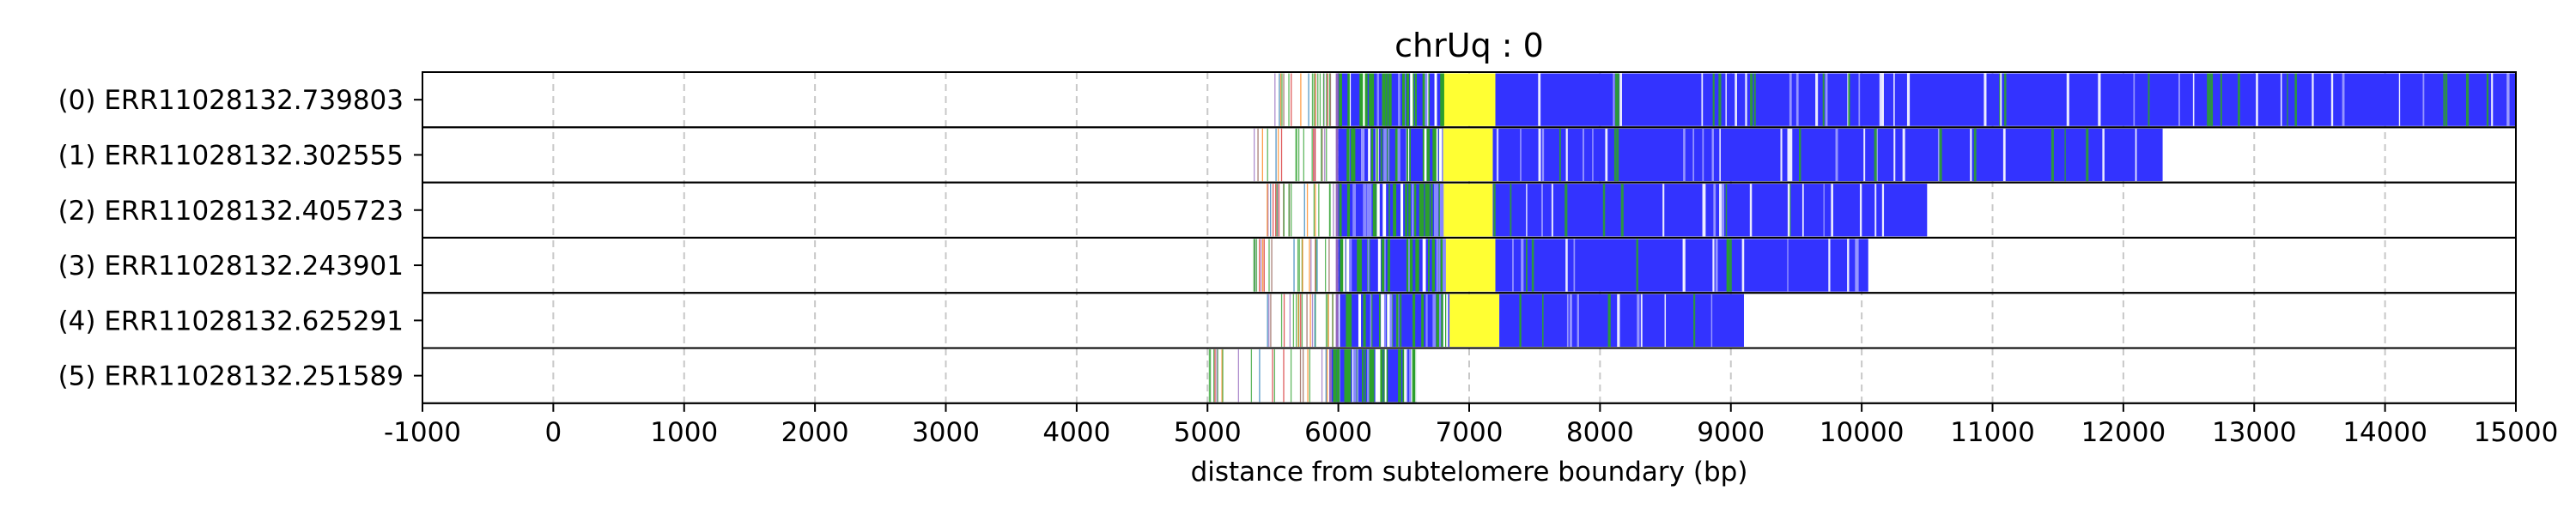 This screenshot has width=2576, height=515. What do you see at coordinates (2254, 432) in the screenshot?
I see `x-tick-label: 13000` at bounding box center [2254, 432].